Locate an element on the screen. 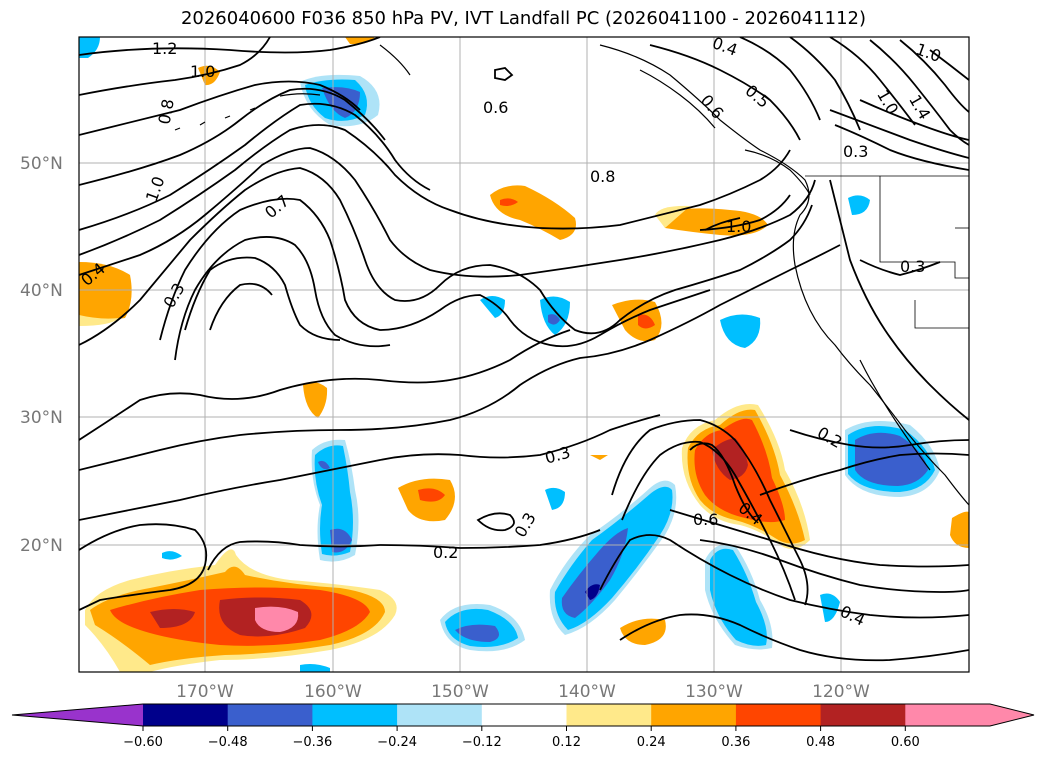  cold-anomaly-nw-corner is located at coordinates (89, 47).